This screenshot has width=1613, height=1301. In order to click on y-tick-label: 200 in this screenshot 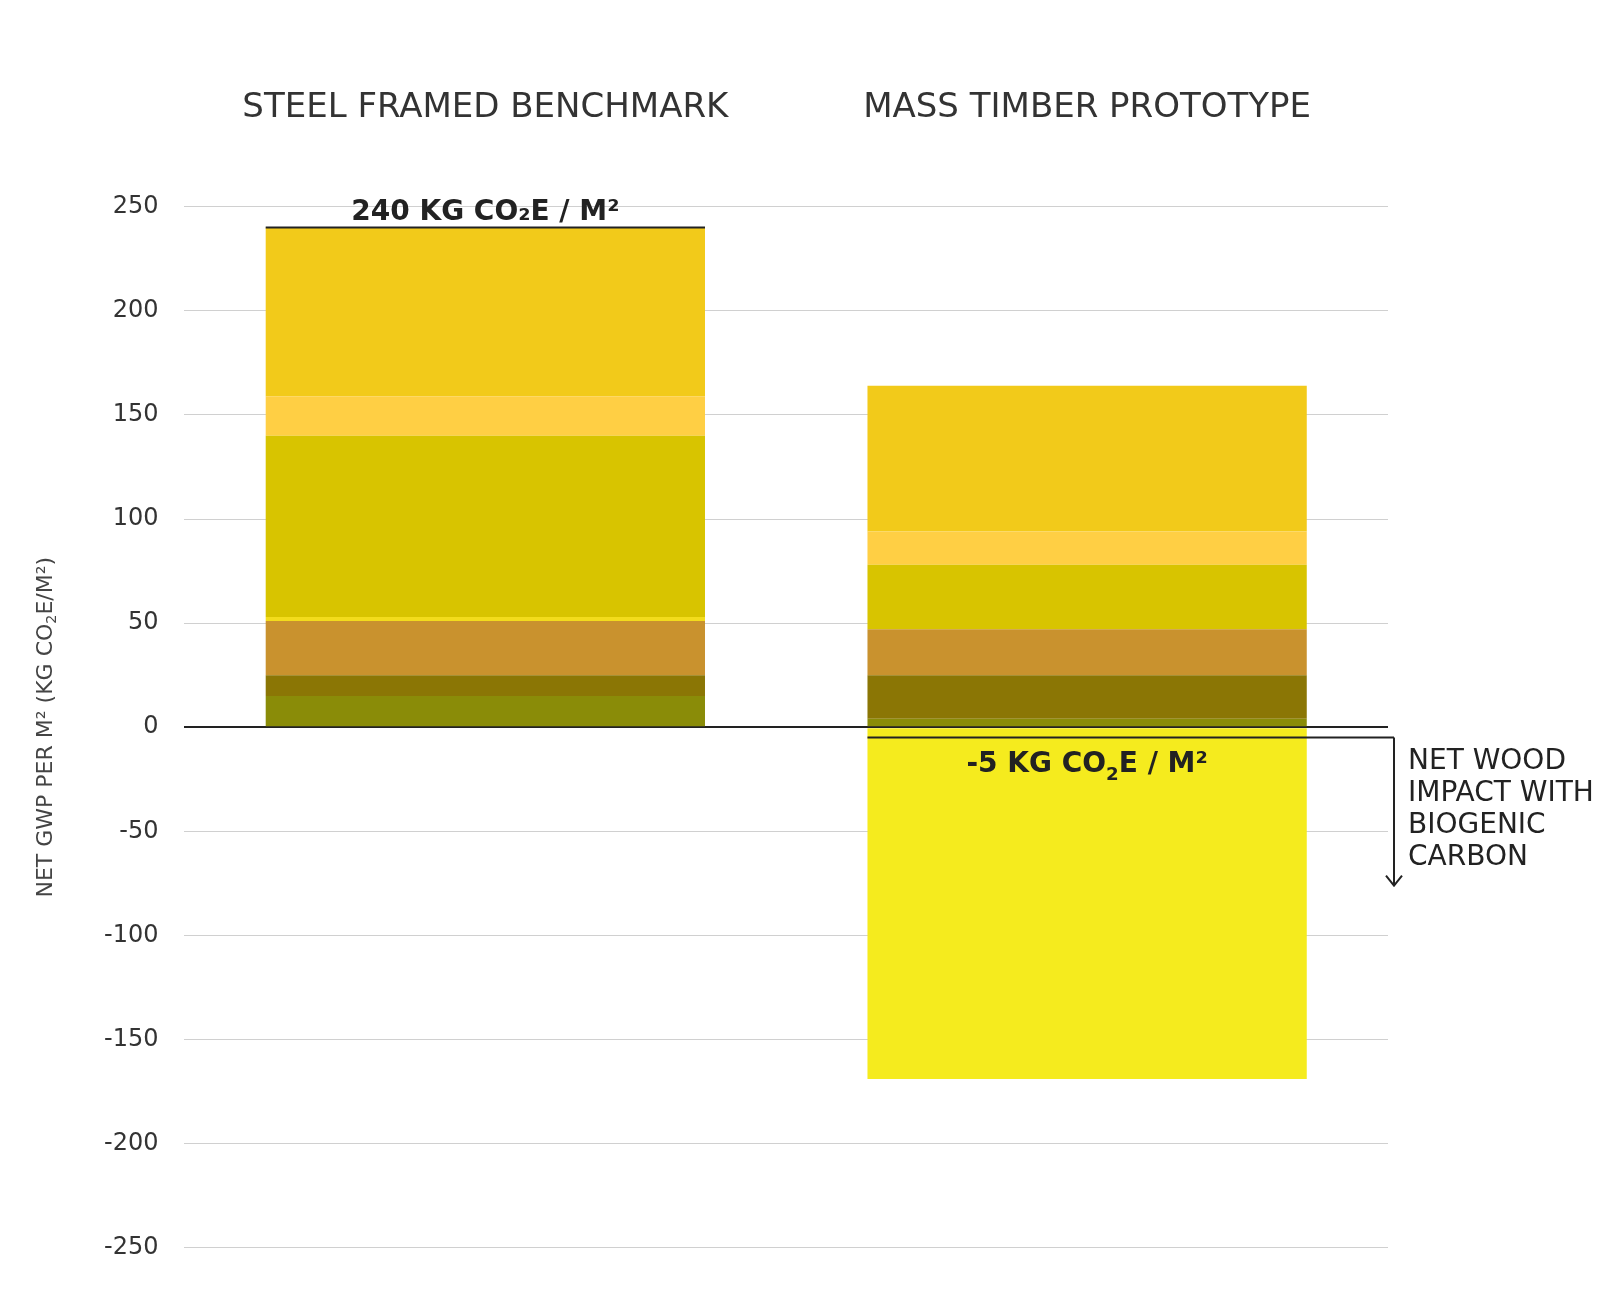, I will do `click(135, 309)`.